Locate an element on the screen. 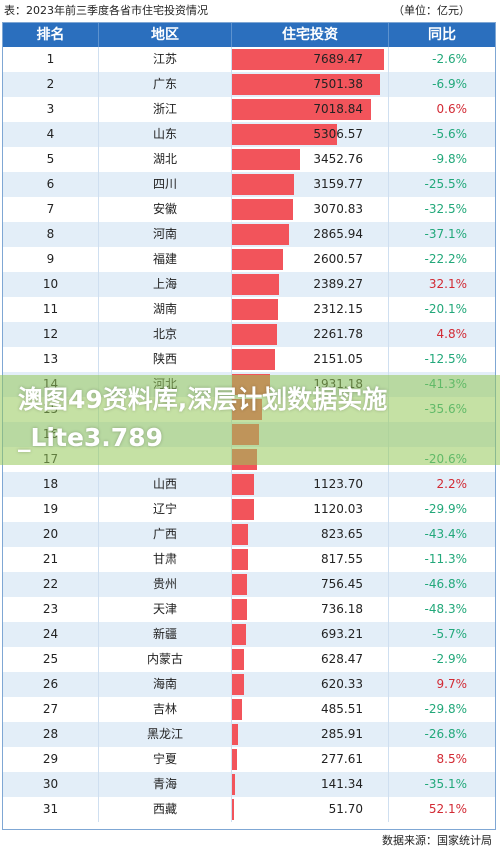  region-cell: 湖南 is located at coordinates (164, 309).